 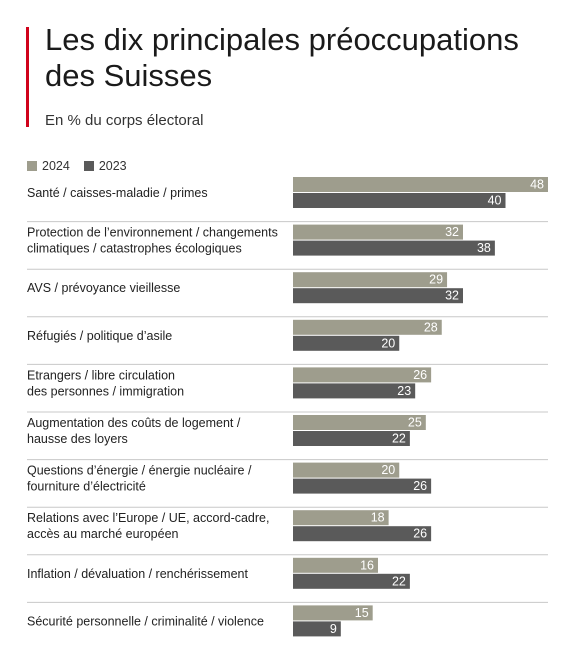 I want to click on category-label: Réfugiés / politique d’asile, so click(x=99, y=336).